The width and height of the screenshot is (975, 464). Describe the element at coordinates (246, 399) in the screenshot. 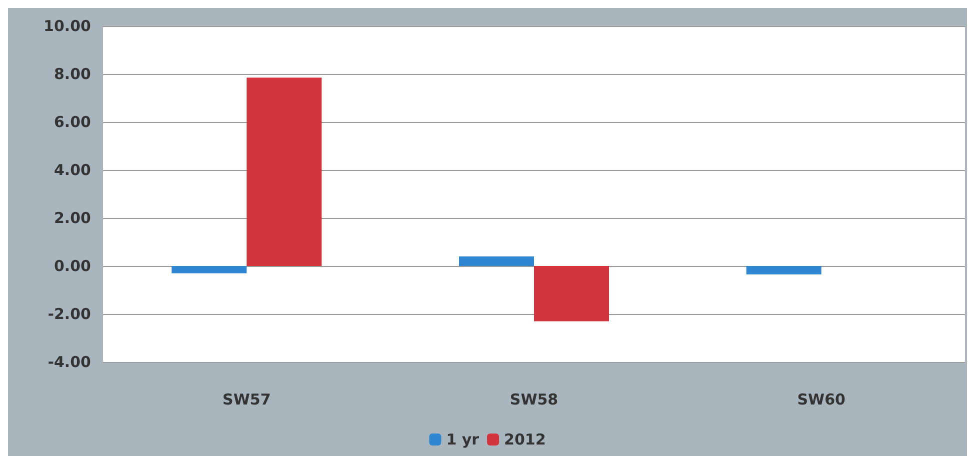

I see `x-tick-label: SW57` at that location.